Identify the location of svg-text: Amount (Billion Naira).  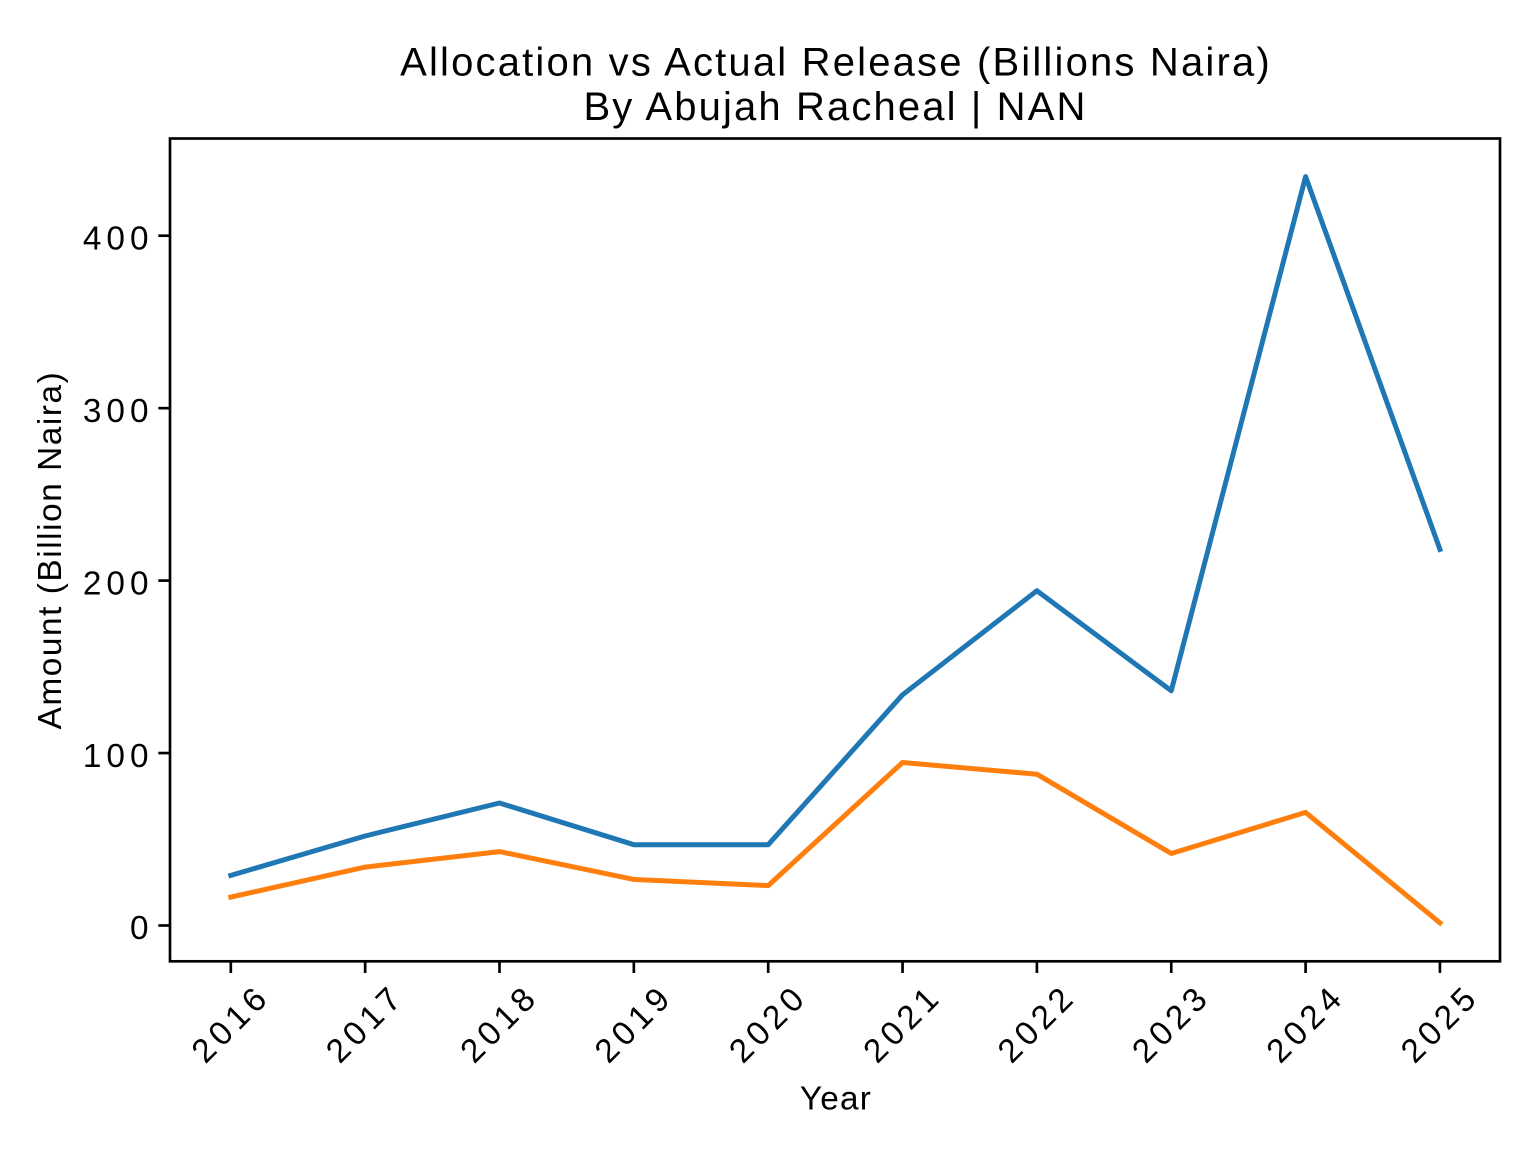
(50, 550).